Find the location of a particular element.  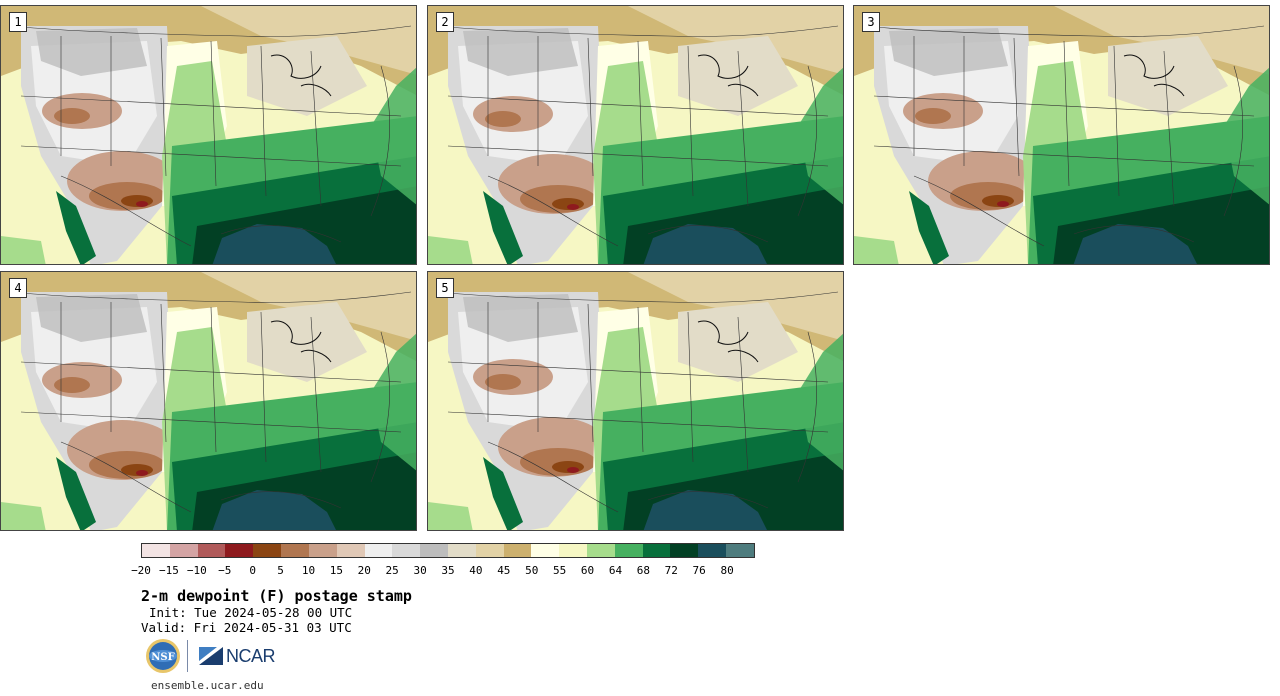

ensemble-member-map: 2 is located at coordinates (635, 135).